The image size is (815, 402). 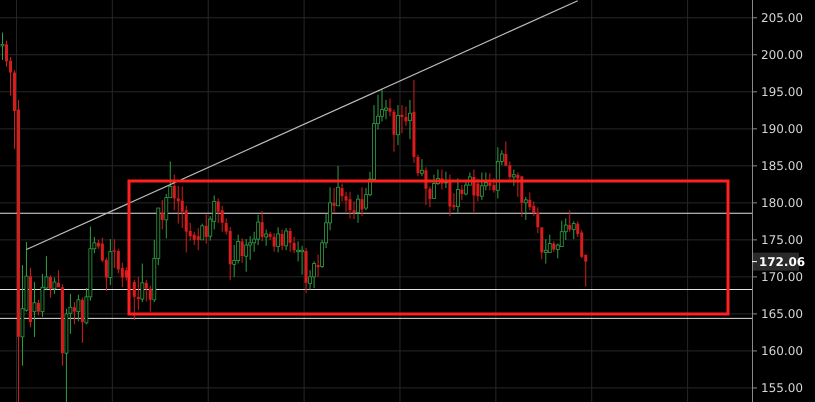 I want to click on y-tick-label: 160.00, so click(x=782, y=351).